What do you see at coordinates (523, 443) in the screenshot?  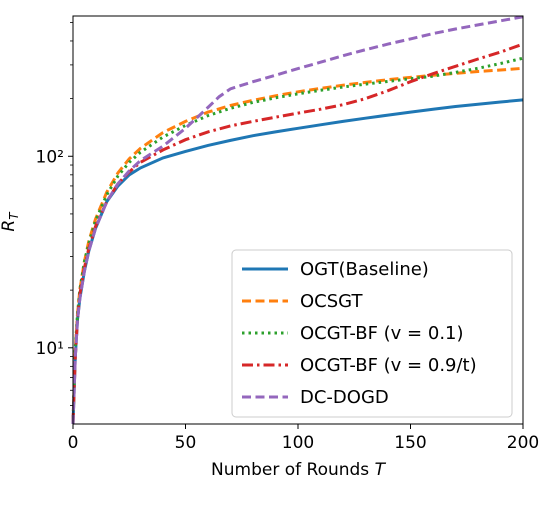 I see `x-tick-label: 200` at bounding box center [523, 443].